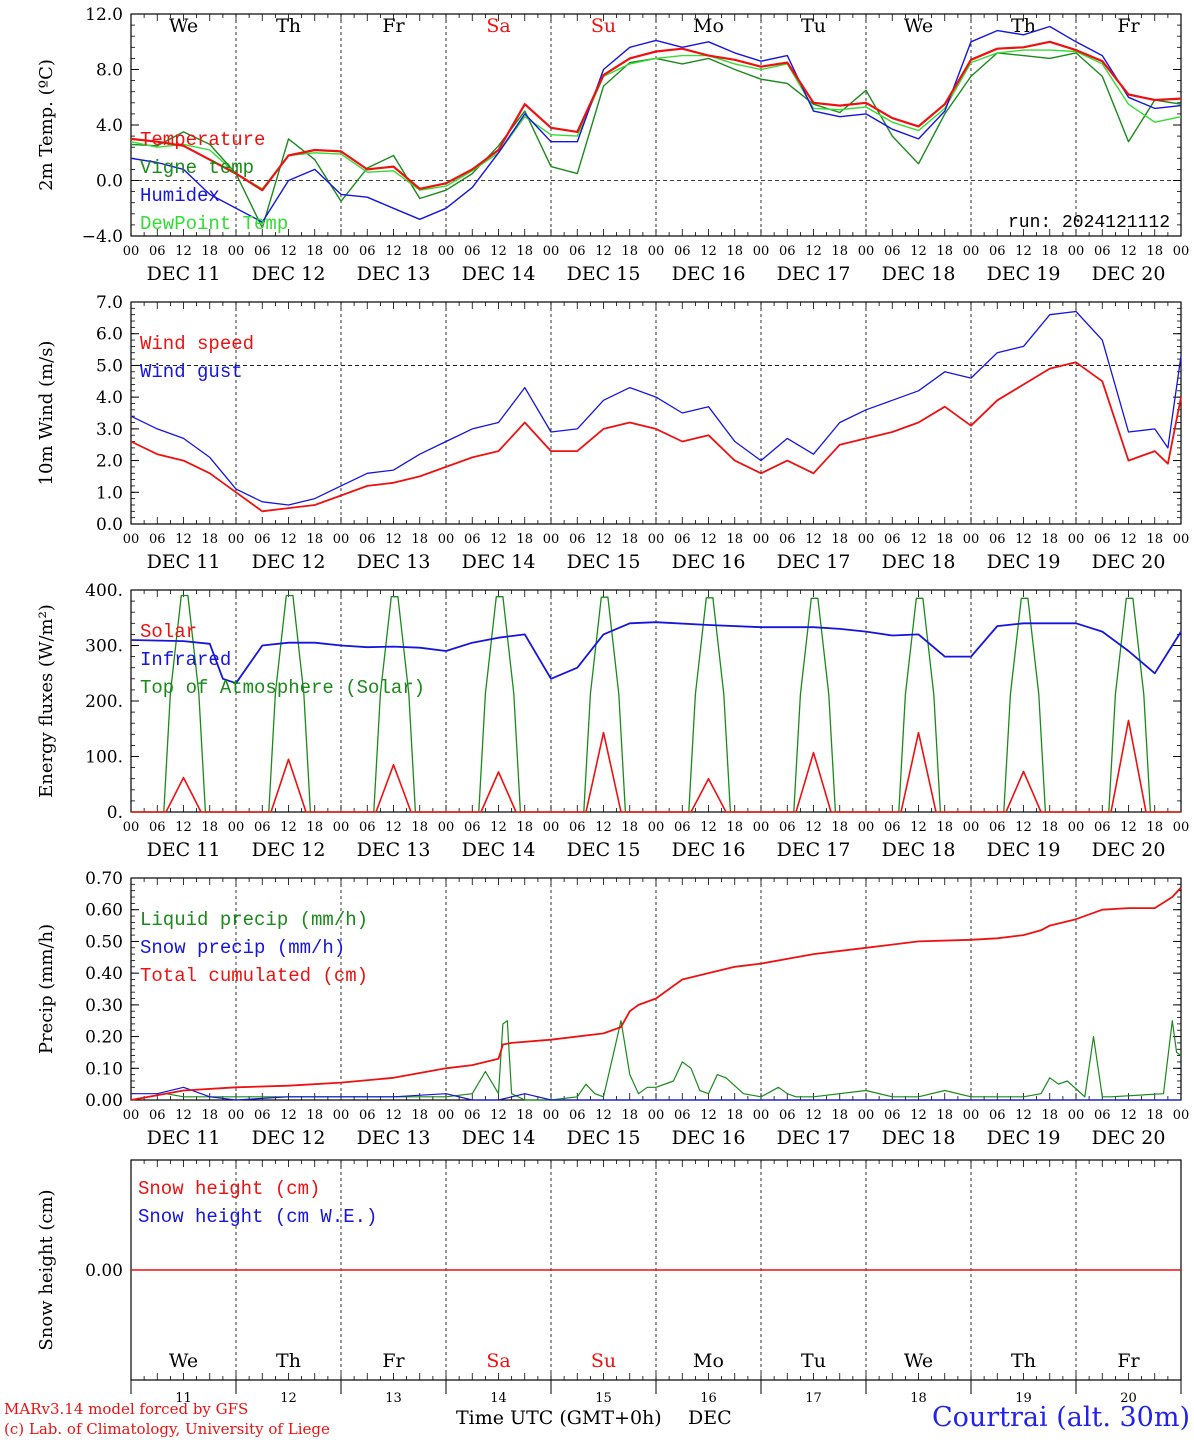 This screenshot has height=1440, width=1194. I want to click on weekday-label: Su, so click(603, 1361).